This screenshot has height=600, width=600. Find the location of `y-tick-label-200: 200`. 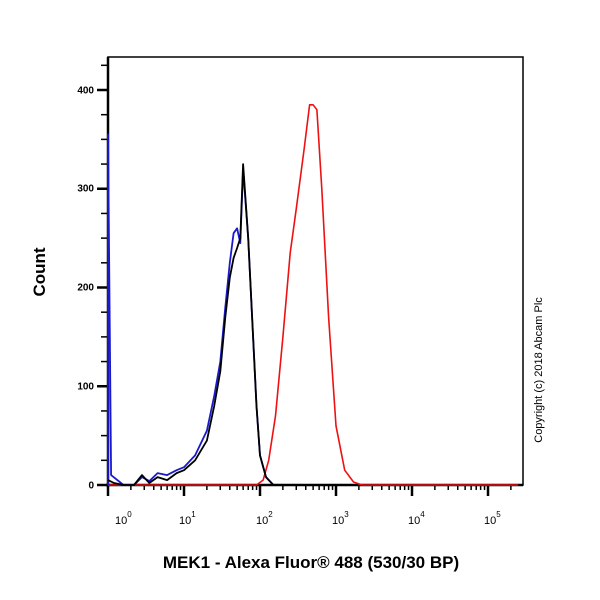

y-tick-label-200: 200 is located at coordinates (85, 288).